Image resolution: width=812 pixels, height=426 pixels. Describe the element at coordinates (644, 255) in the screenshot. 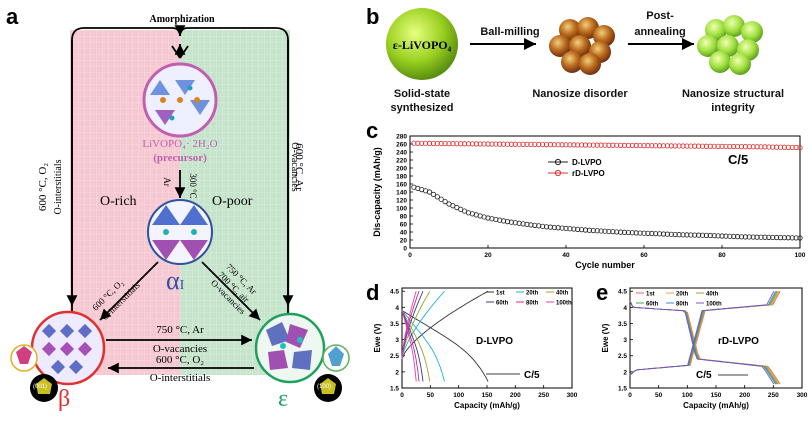

I see `x-tick-label: 60` at that location.